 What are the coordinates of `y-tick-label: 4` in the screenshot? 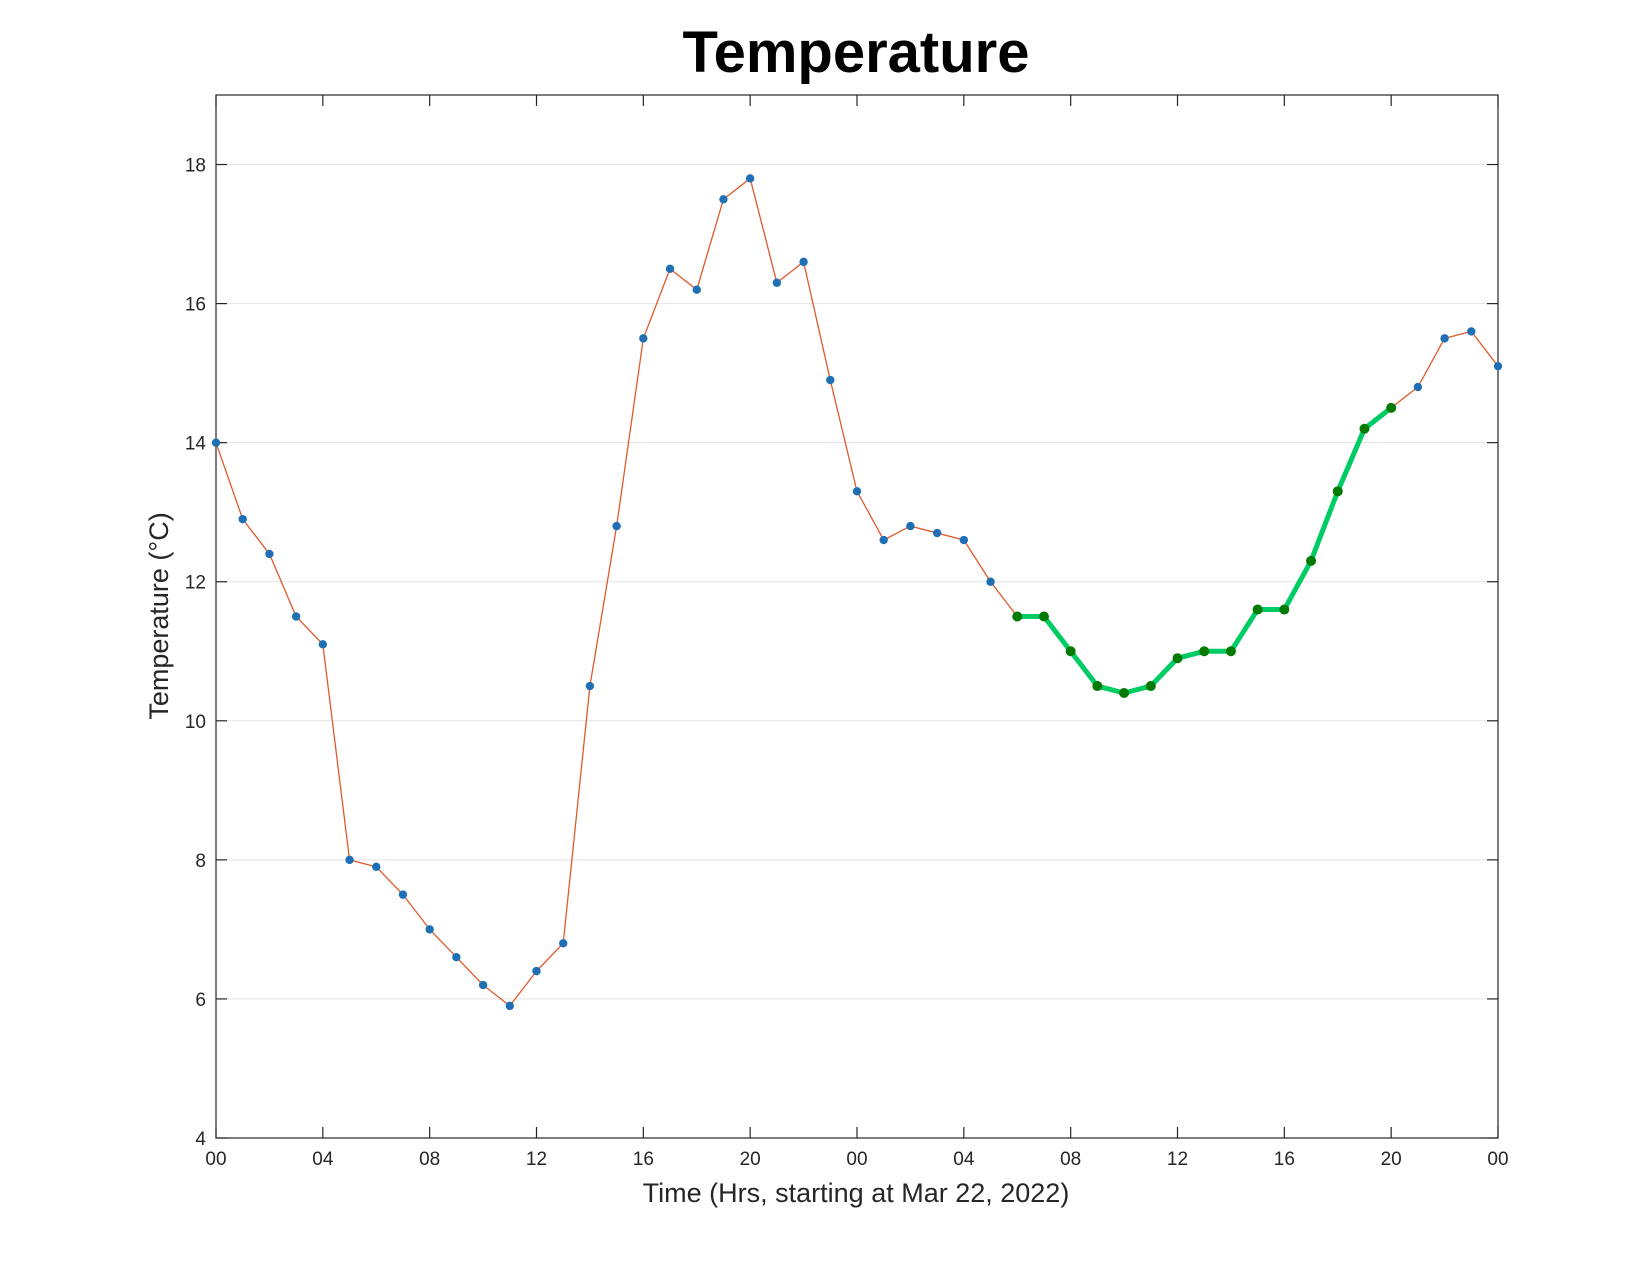 It's located at (200, 1139).